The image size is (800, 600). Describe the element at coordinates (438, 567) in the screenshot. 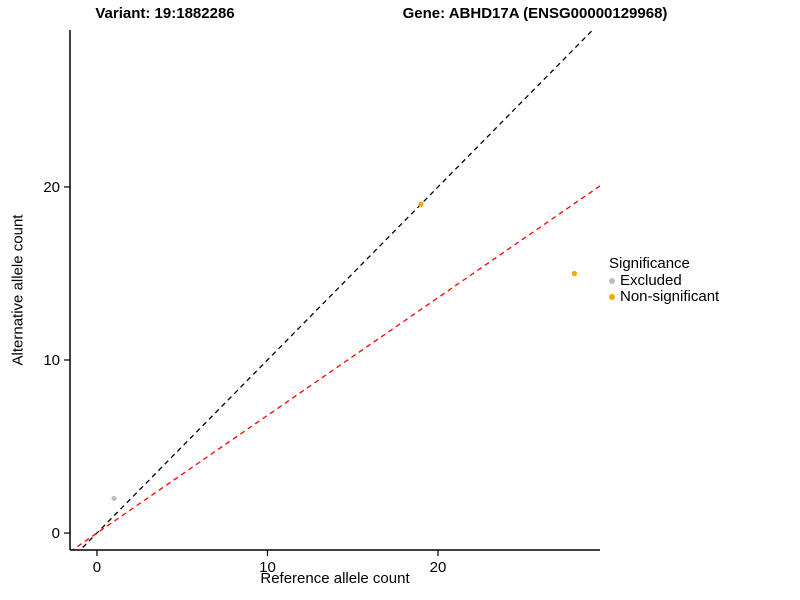

I see `x-tick-label: 20` at that location.